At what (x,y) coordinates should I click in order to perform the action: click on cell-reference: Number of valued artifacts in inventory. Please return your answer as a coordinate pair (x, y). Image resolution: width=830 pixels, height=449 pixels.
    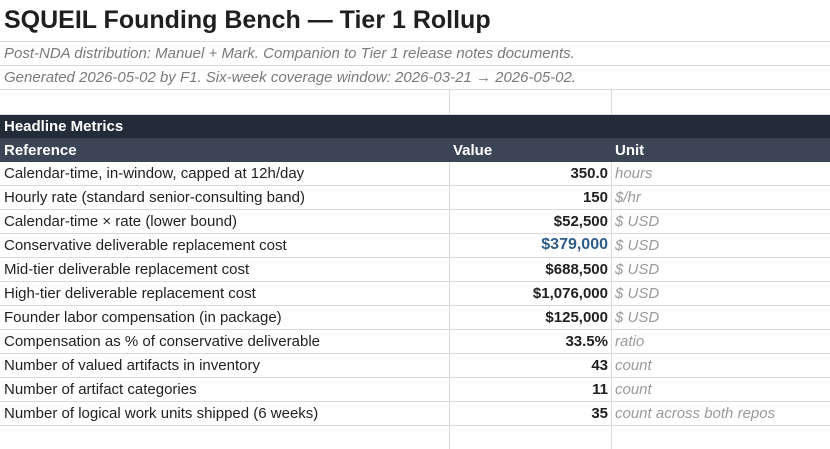
    Looking at the image, I should click on (132, 365).